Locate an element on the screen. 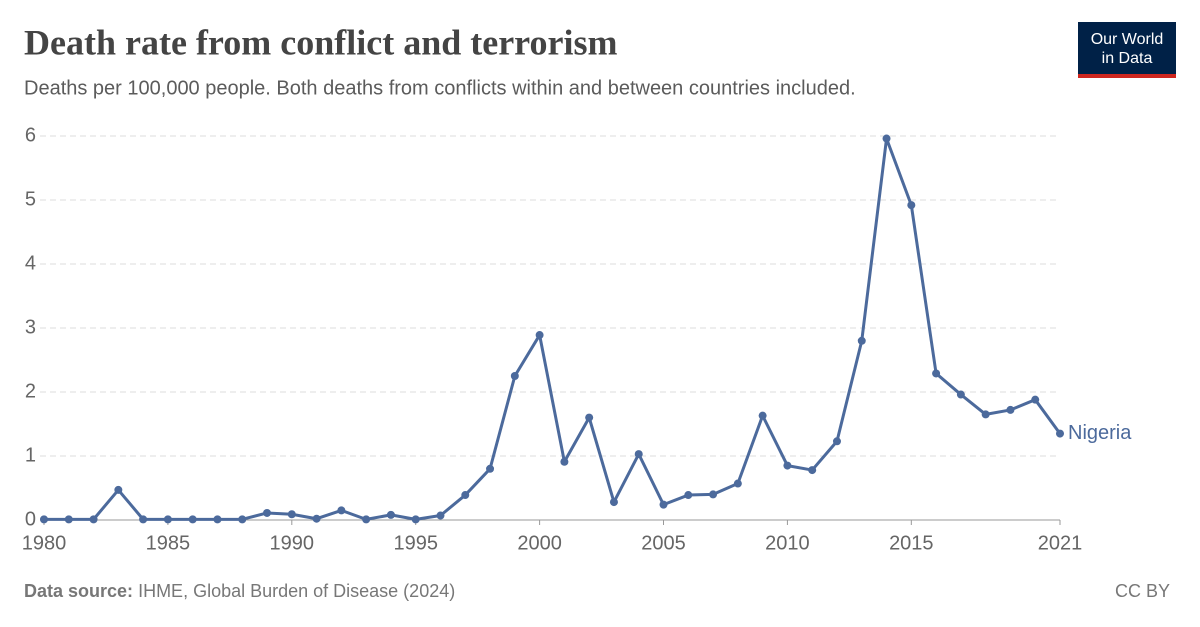 The image size is (1200, 627). y-tick-label: 4 is located at coordinates (30, 263).